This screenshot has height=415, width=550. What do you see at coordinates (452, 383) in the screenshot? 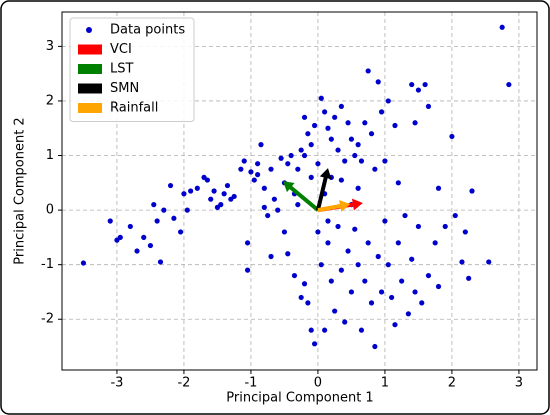
I see `x-tick-label: 2` at bounding box center [452, 383].